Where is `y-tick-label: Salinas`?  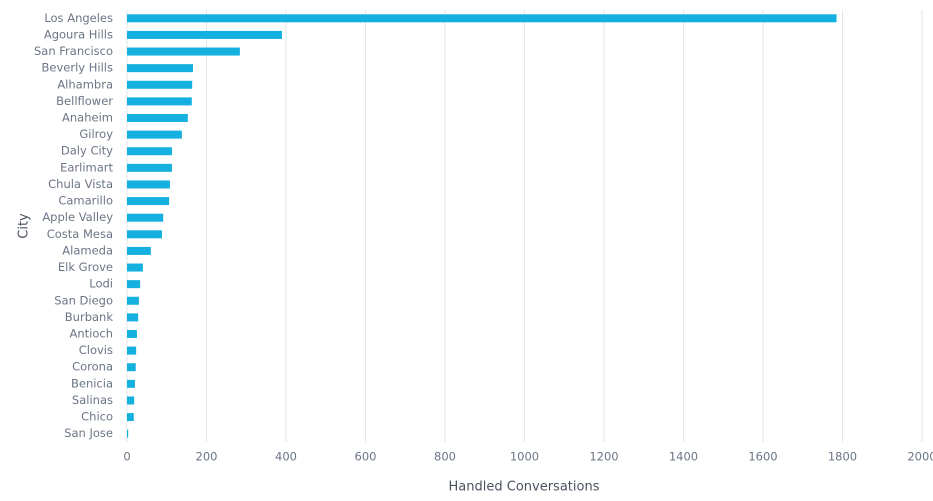 y-tick-label: Salinas is located at coordinates (92, 400).